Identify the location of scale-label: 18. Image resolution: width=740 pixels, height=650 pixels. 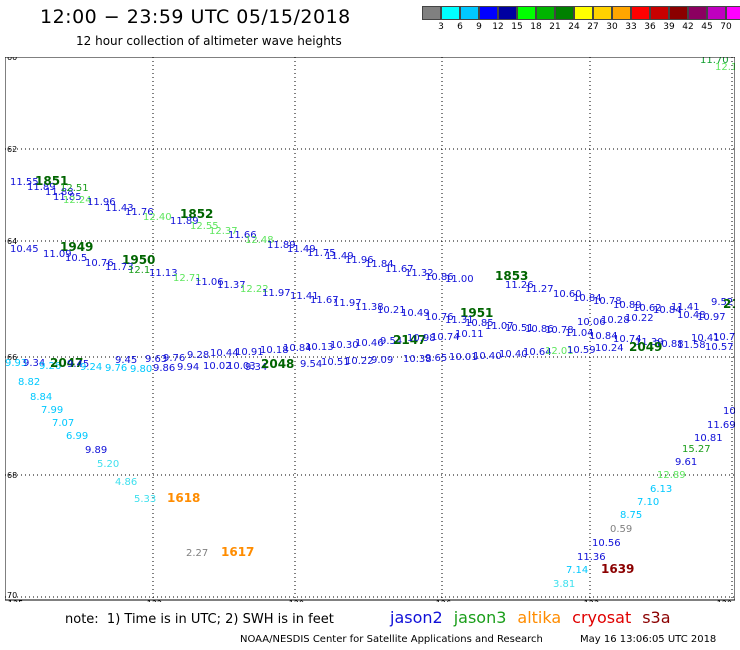
(536, 27).